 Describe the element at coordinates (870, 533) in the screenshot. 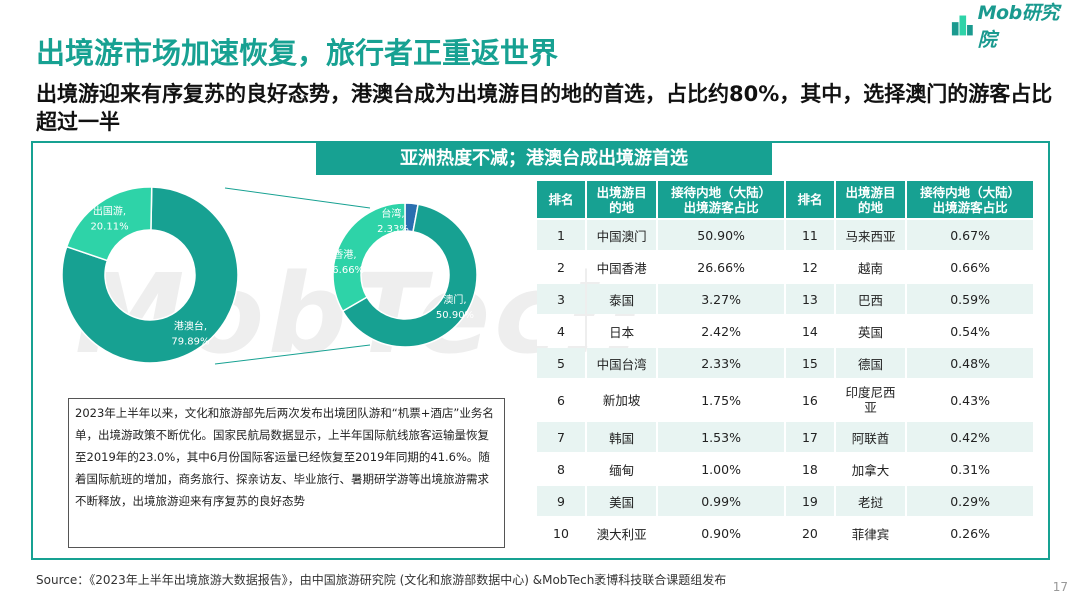

I see `table-cell: 菲律宾` at that location.